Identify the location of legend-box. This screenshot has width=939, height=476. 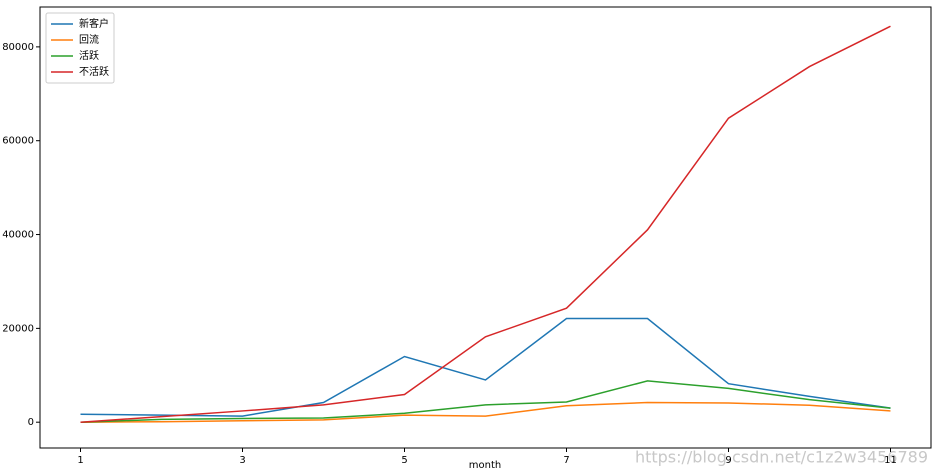
(80, 48).